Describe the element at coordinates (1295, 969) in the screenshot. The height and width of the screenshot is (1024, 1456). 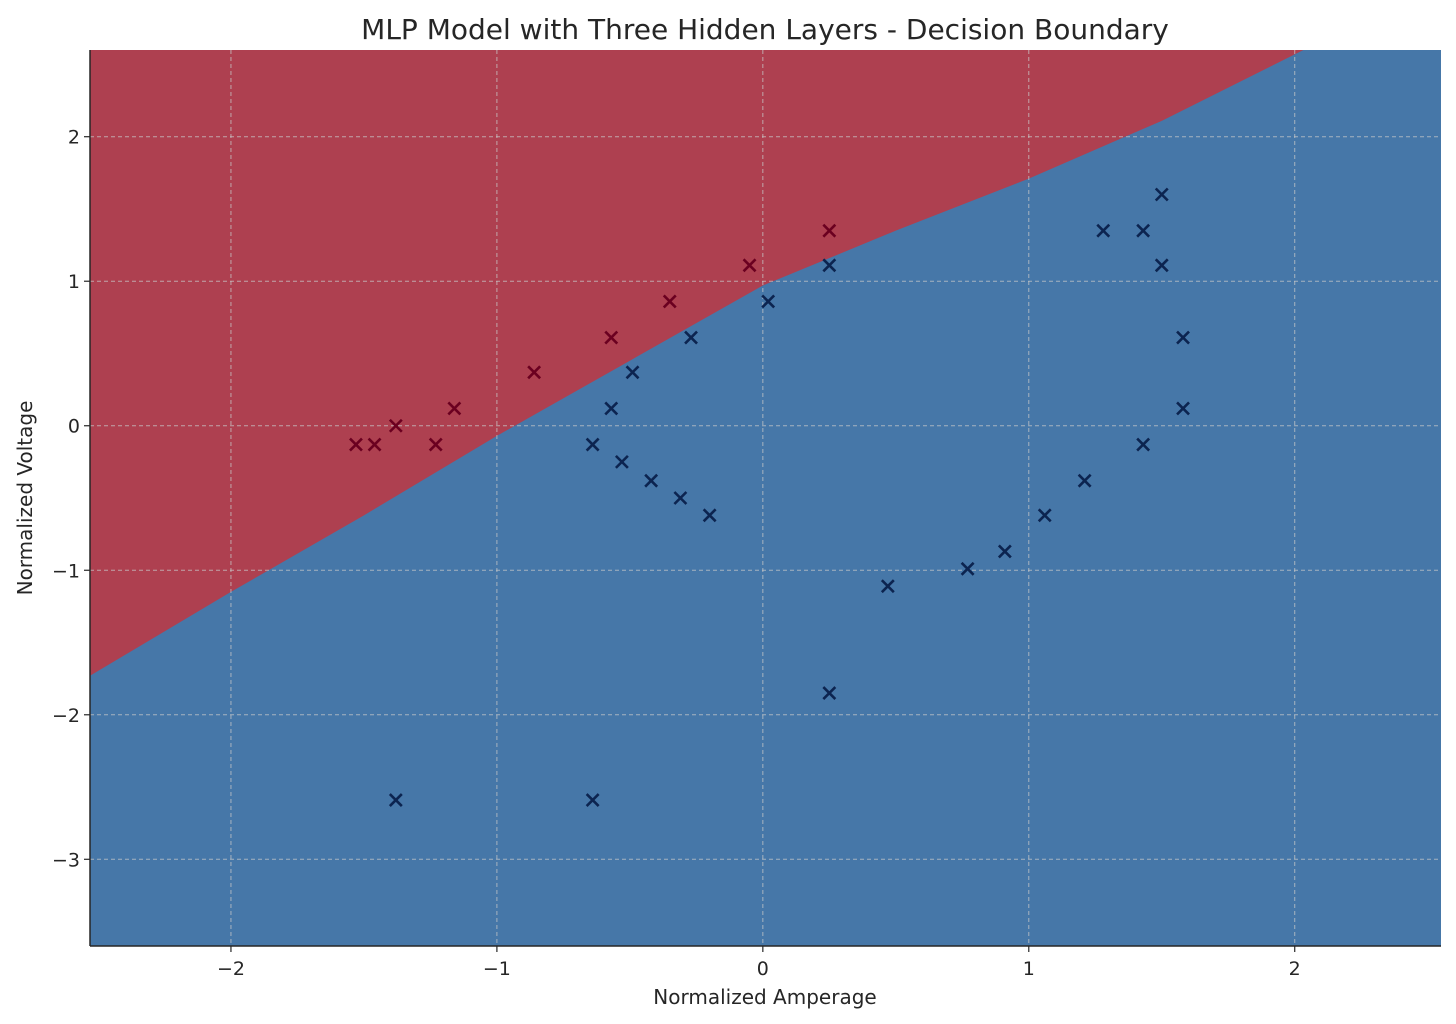
I see `x-tick-label: 2` at that location.